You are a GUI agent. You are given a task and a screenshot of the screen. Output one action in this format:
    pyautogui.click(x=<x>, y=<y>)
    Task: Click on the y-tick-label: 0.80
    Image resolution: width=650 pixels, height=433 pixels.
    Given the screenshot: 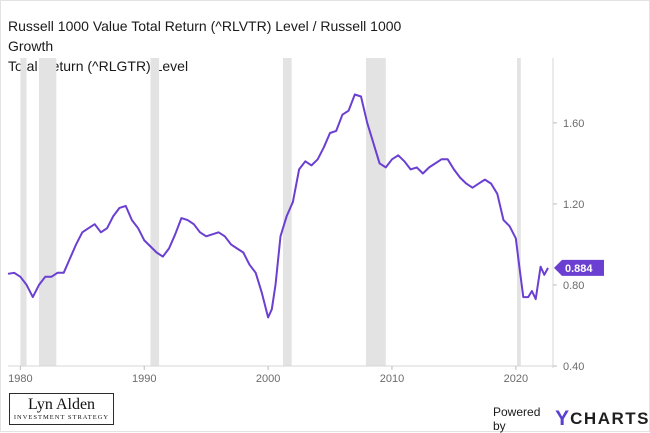 What is the action you would take?
    pyautogui.click(x=573, y=286)
    